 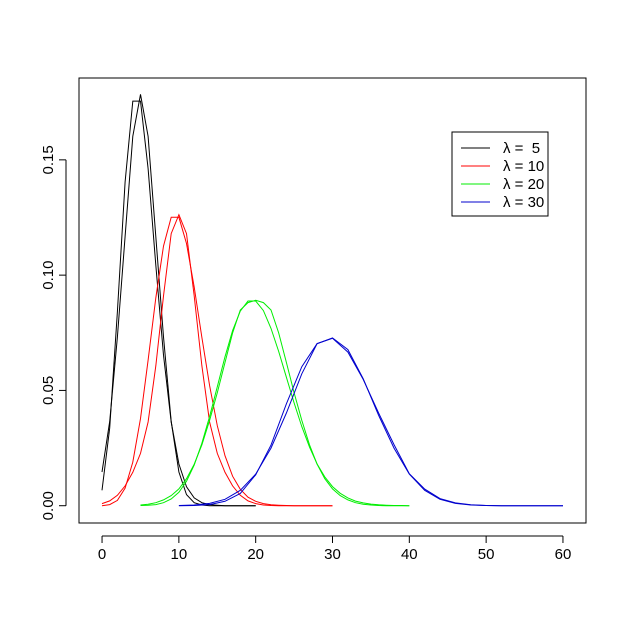 What do you see at coordinates (48, 505) in the screenshot?
I see `y-tick-label: 0.00` at bounding box center [48, 505].